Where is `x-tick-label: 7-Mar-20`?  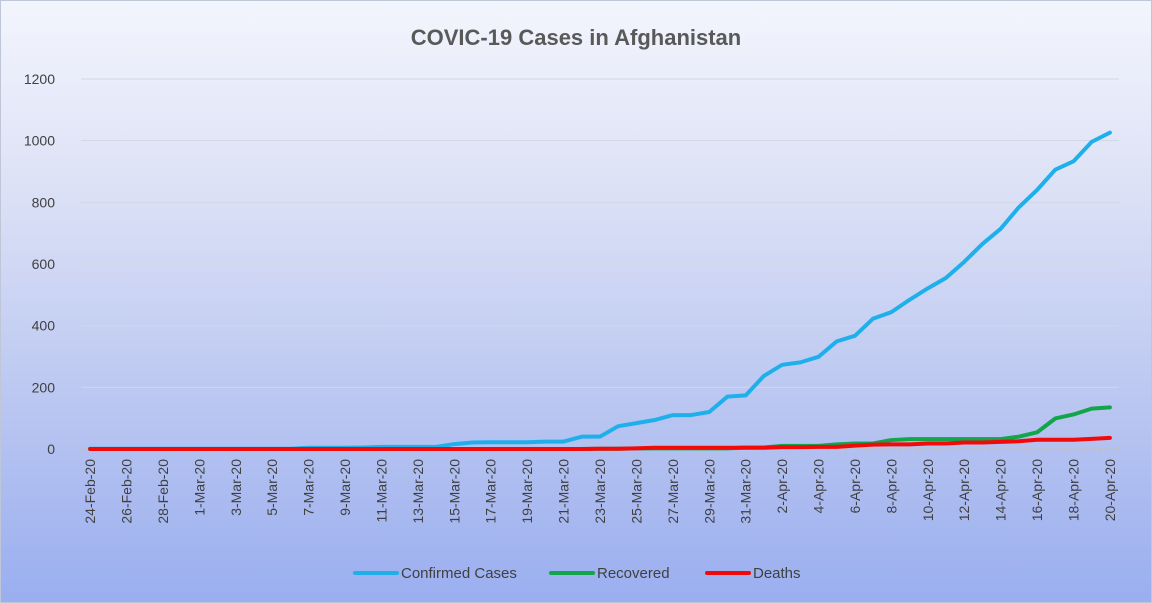 x-tick-label: 7-Mar-20 is located at coordinates (309, 487).